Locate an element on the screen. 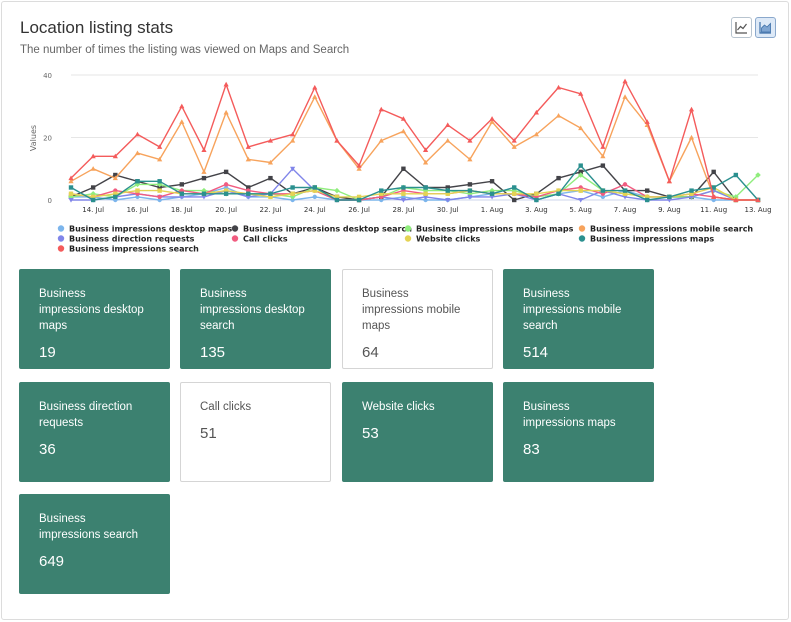 The image size is (791, 622). stat-card: Business impressions desktop search 135 is located at coordinates (255, 319).